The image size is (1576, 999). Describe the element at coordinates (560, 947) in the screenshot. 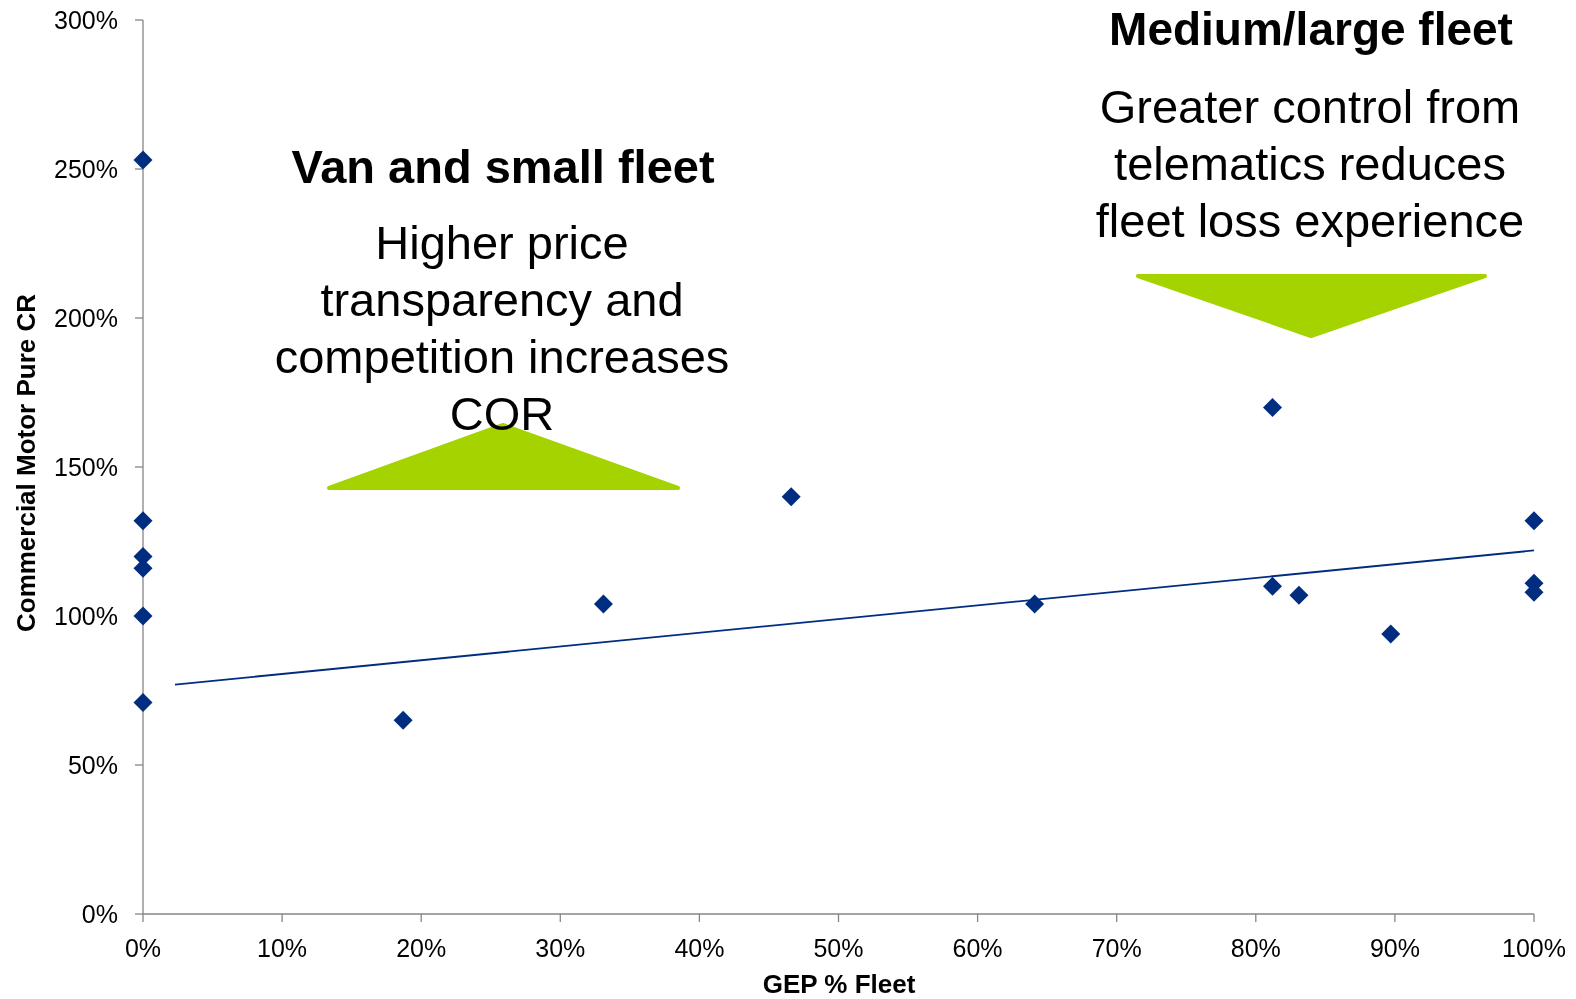

I see `x-tick-label: 30%` at that location.